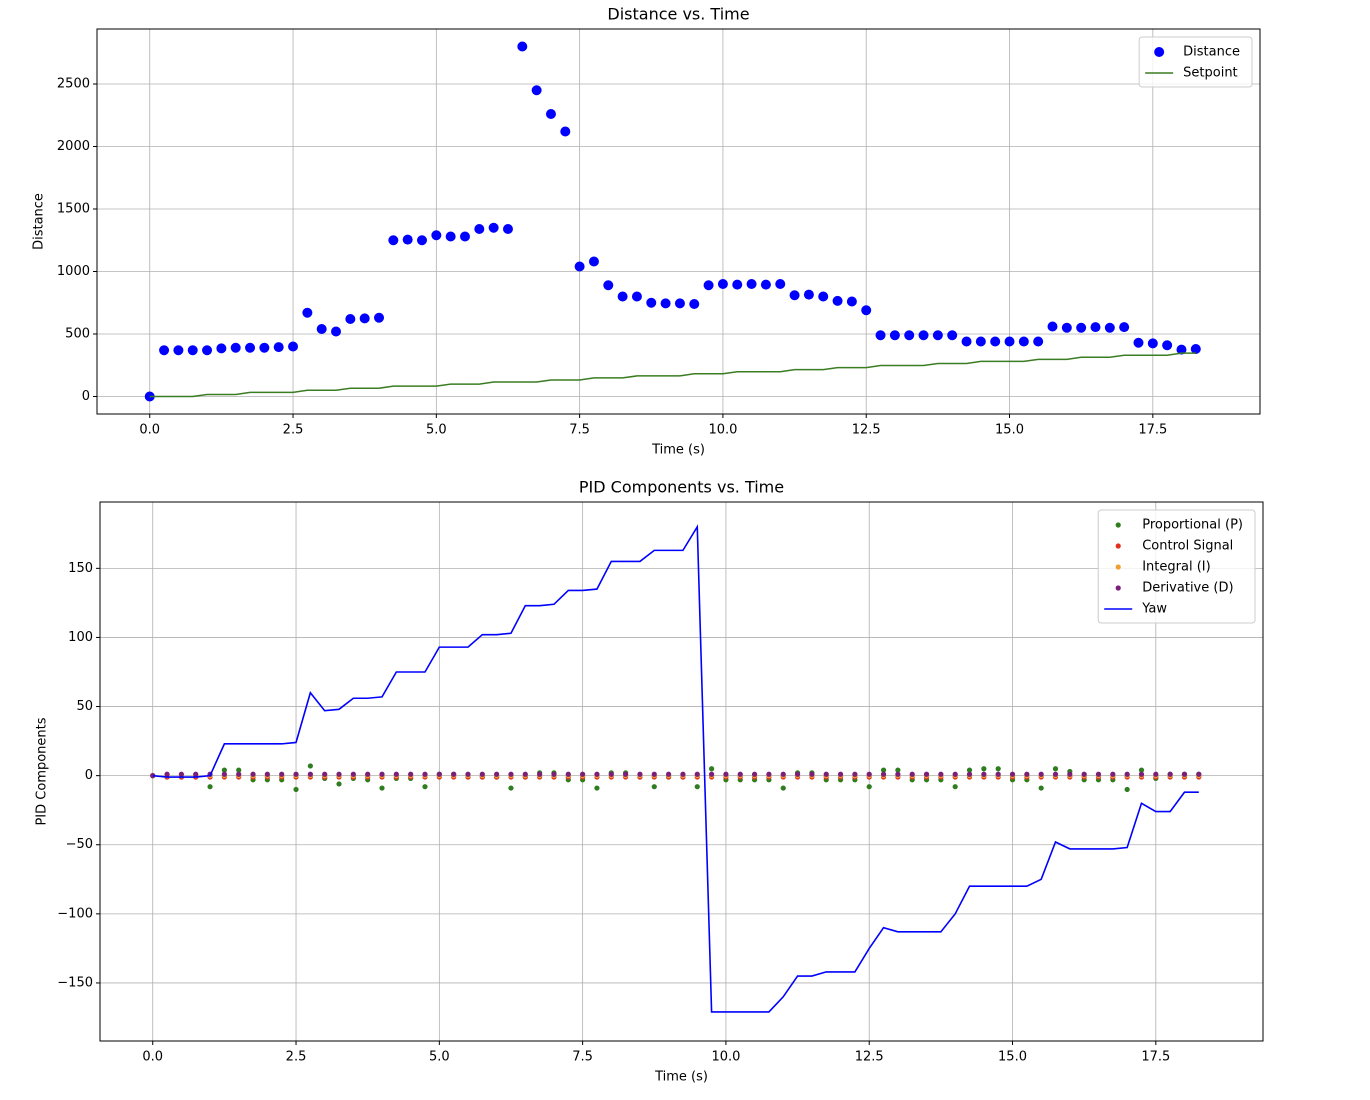 The image size is (1370, 1100). What do you see at coordinates (1118, 525) in the screenshot?
I see `legend-swatch` at bounding box center [1118, 525].